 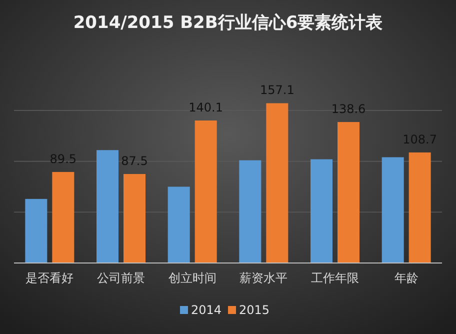 I want to click on data-label: 89.5, so click(x=63, y=159).